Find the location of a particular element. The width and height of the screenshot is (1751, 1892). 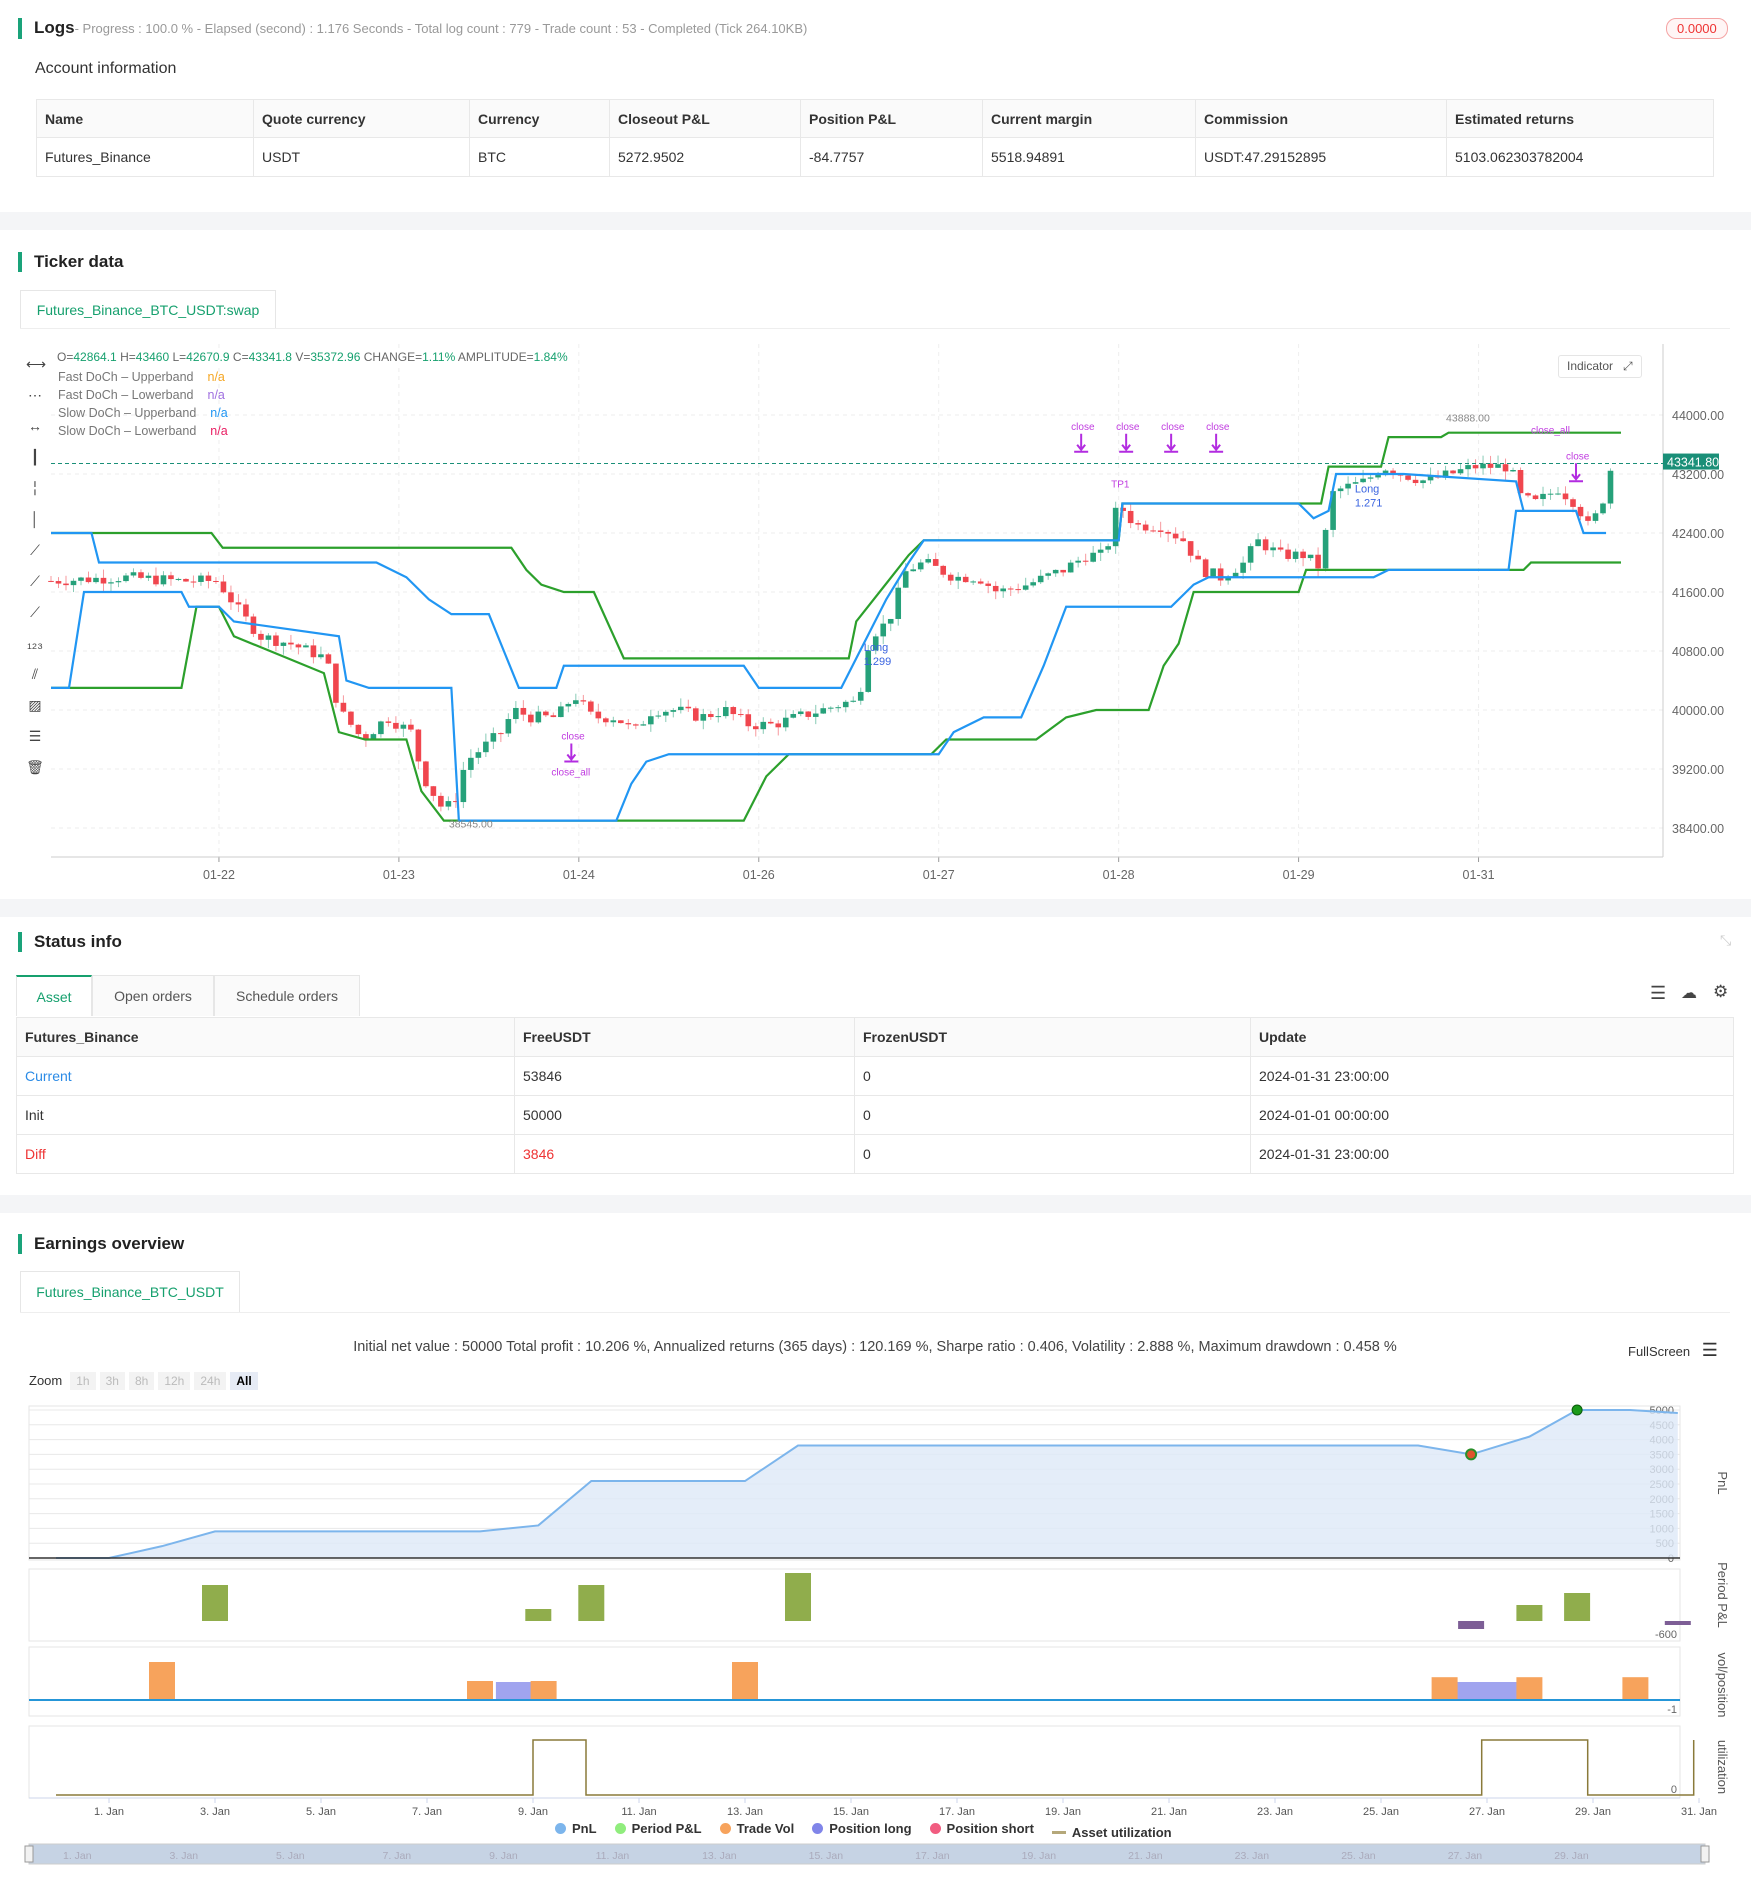

navigator-label: 23. Jan is located at coordinates (1252, 1856).